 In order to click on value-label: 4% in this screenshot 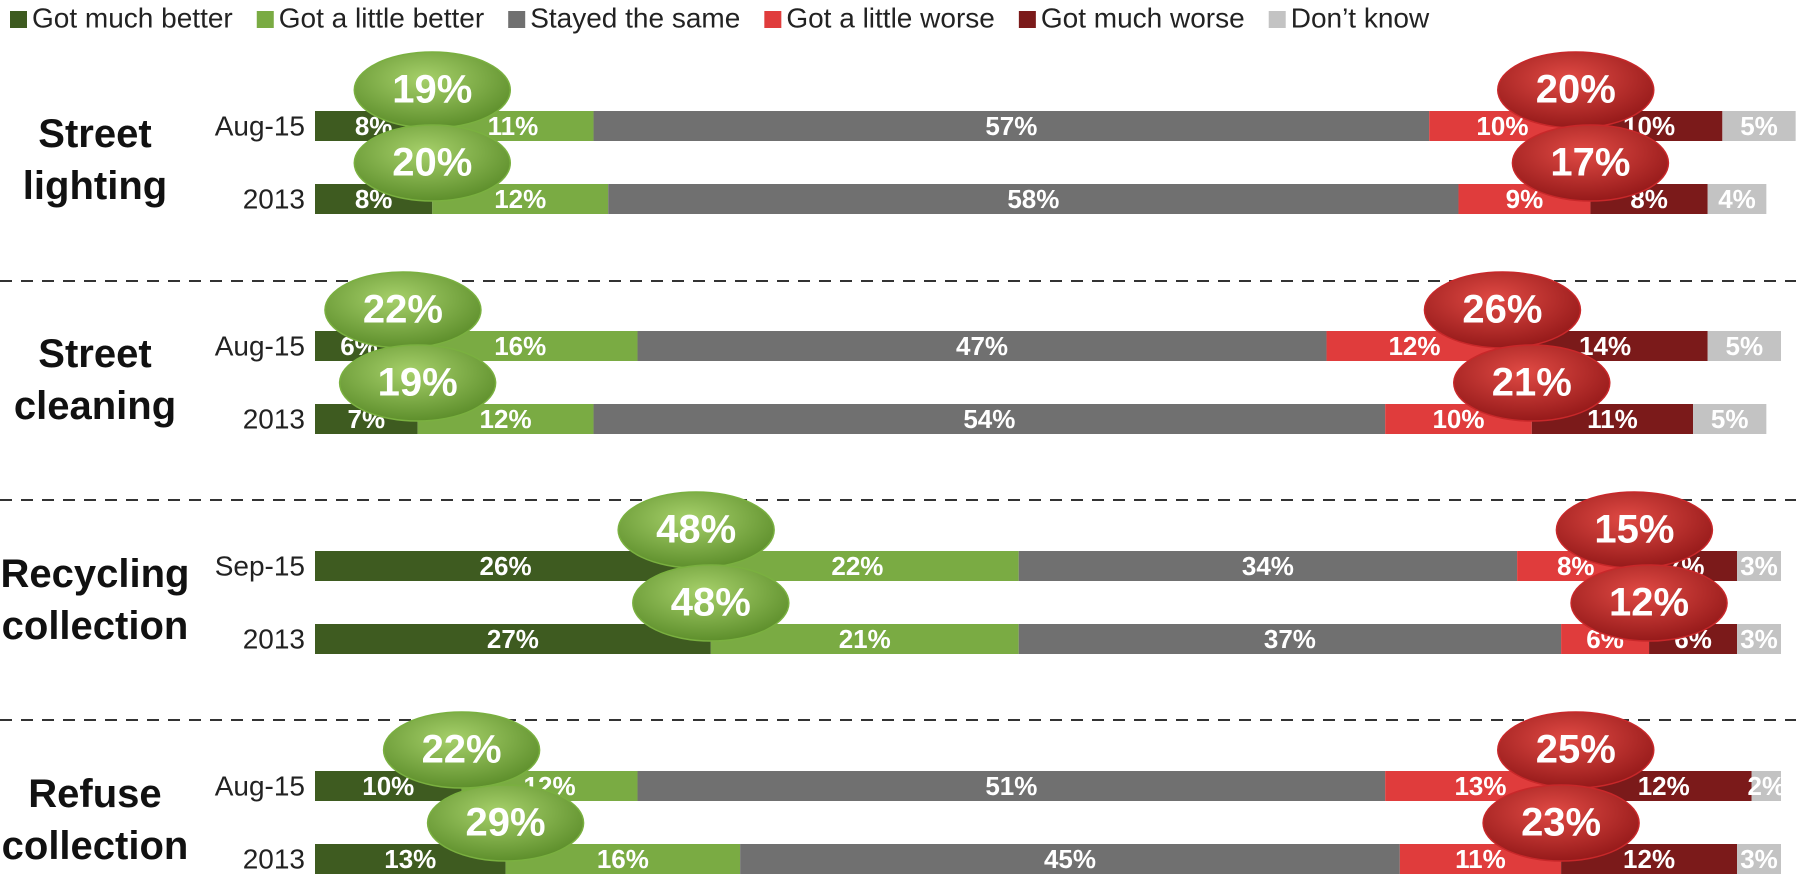, I will do `click(1737, 199)`.